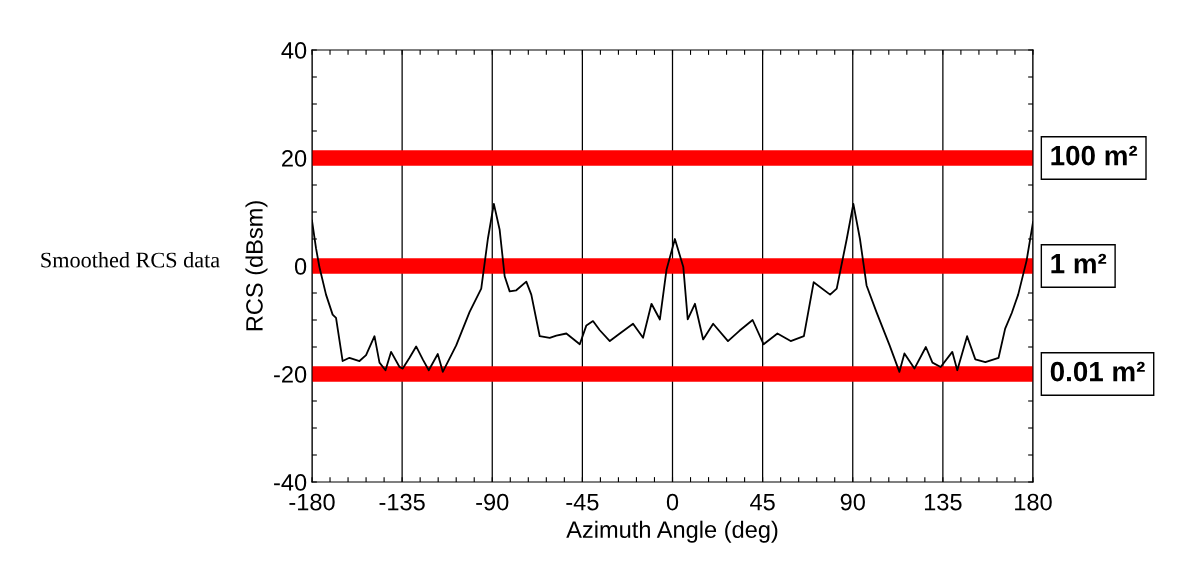 The image size is (1196, 570). What do you see at coordinates (402, 502) in the screenshot?
I see `x-tick-label: -135` at bounding box center [402, 502].